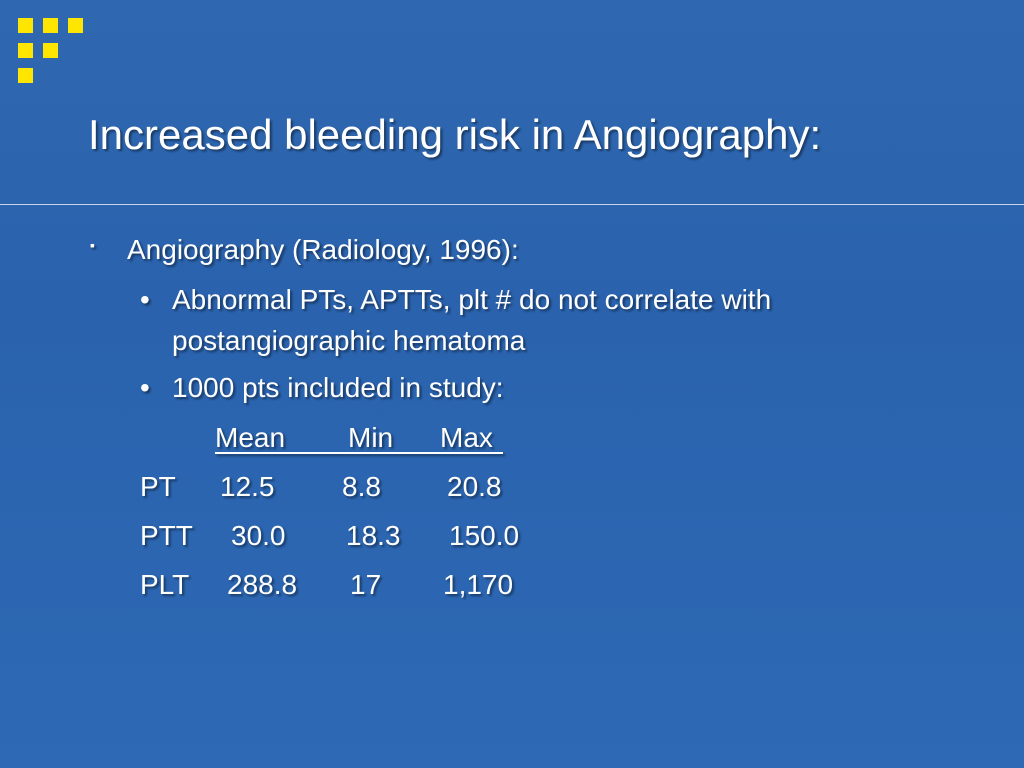 This screenshot has width=1024, height=768. Describe the element at coordinates (338, 387) in the screenshot. I see `bullet-text: 1000 pts included in study:` at that location.